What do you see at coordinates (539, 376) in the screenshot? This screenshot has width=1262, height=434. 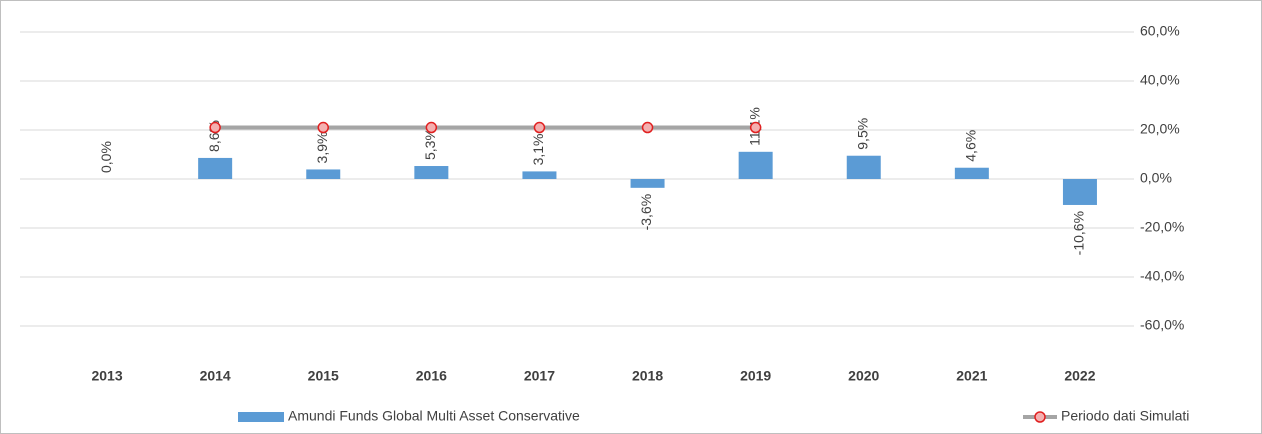 I see `x-tick-label: 2017` at bounding box center [539, 376].